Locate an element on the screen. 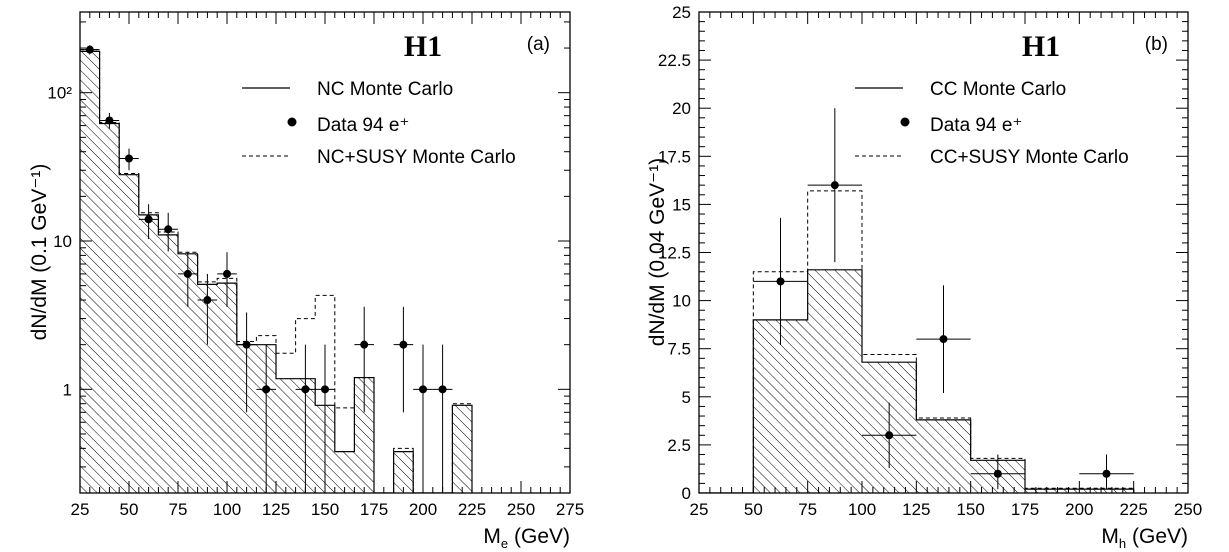 Image resolution: width=1229 pixels, height=552 pixels. y-tick-label: 10² is located at coordinates (59, 93).